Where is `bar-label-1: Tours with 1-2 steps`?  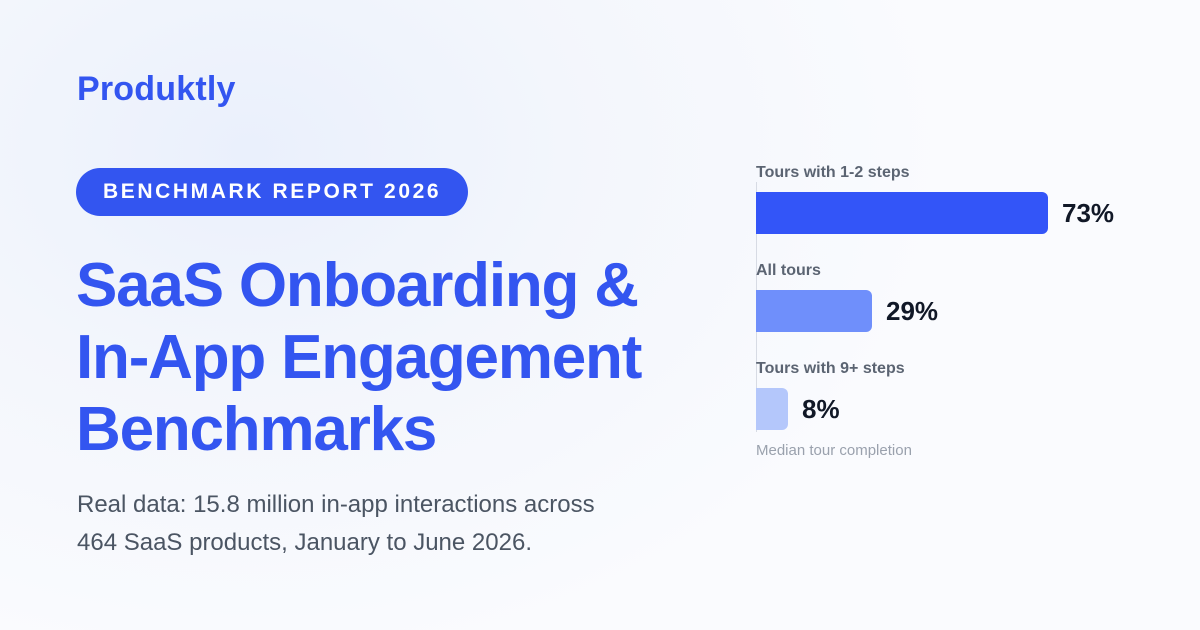
bar-label-1: Tours with 1-2 steps is located at coordinates (833, 172).